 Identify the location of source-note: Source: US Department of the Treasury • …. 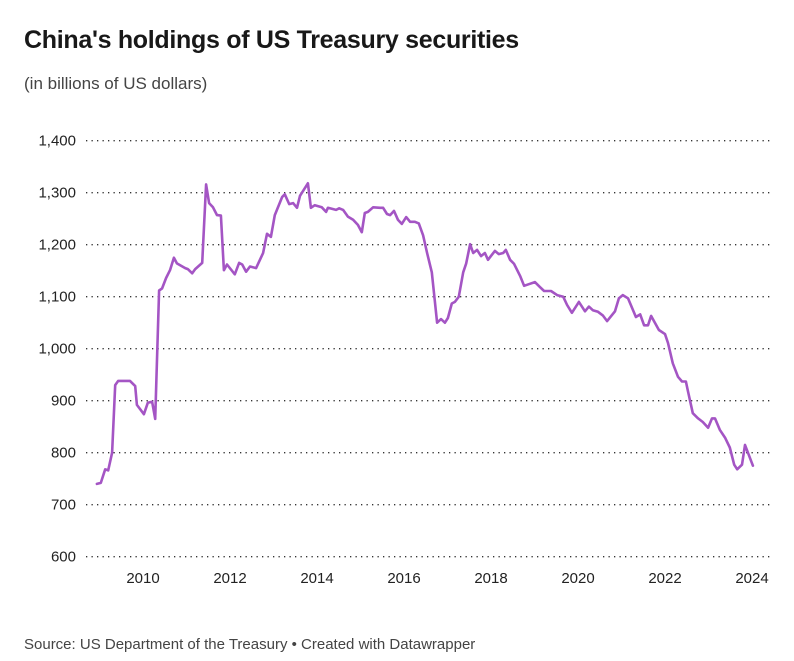
(250, 644).